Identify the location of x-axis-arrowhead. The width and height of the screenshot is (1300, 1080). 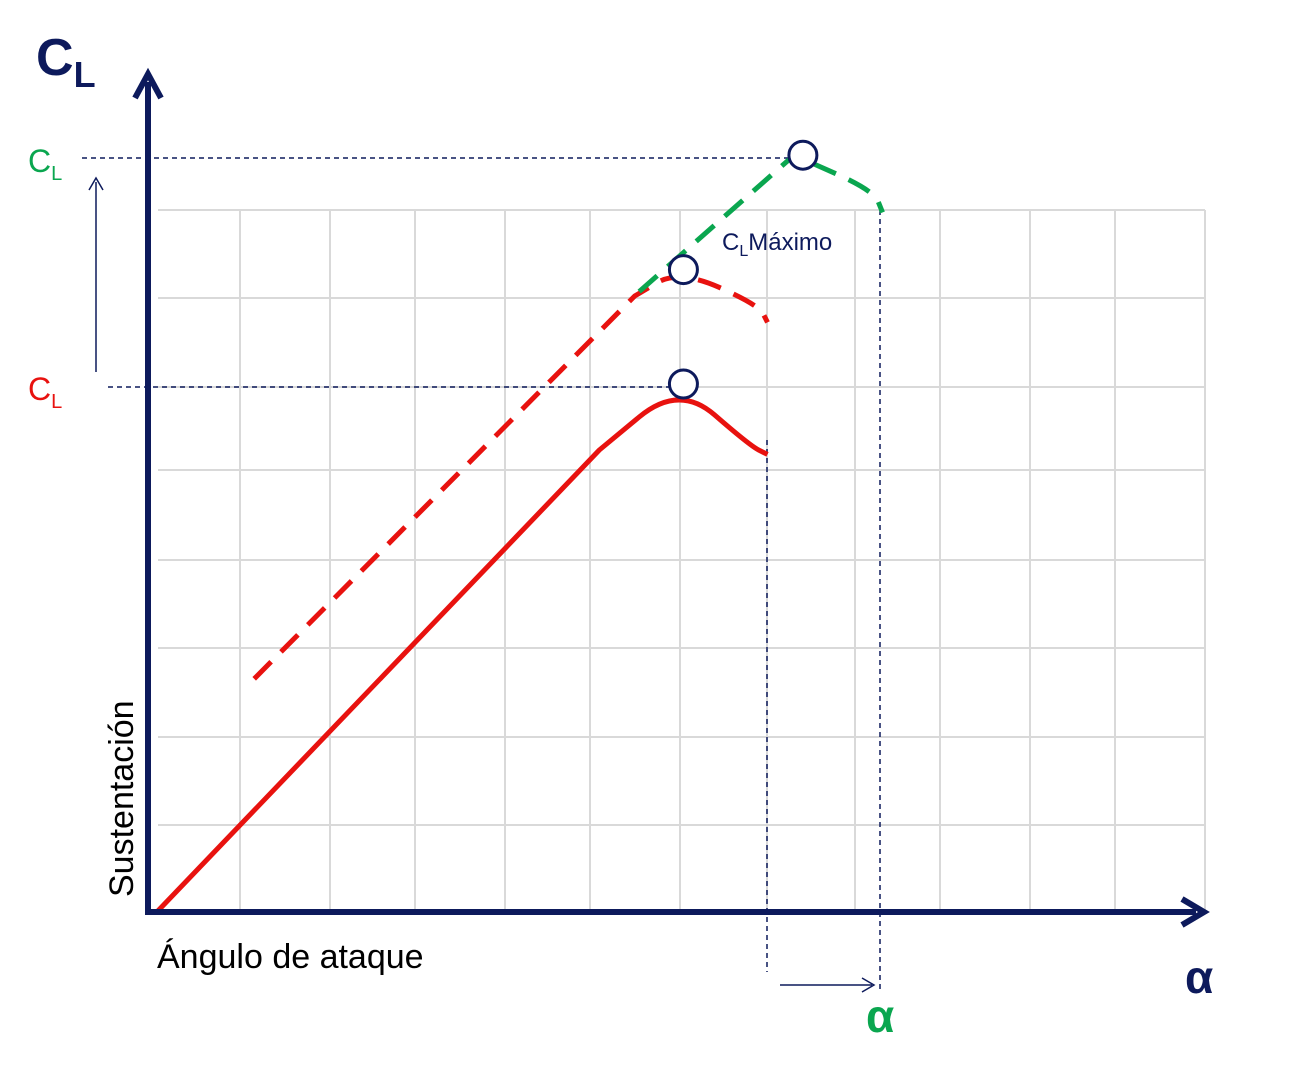
(1195, 912).